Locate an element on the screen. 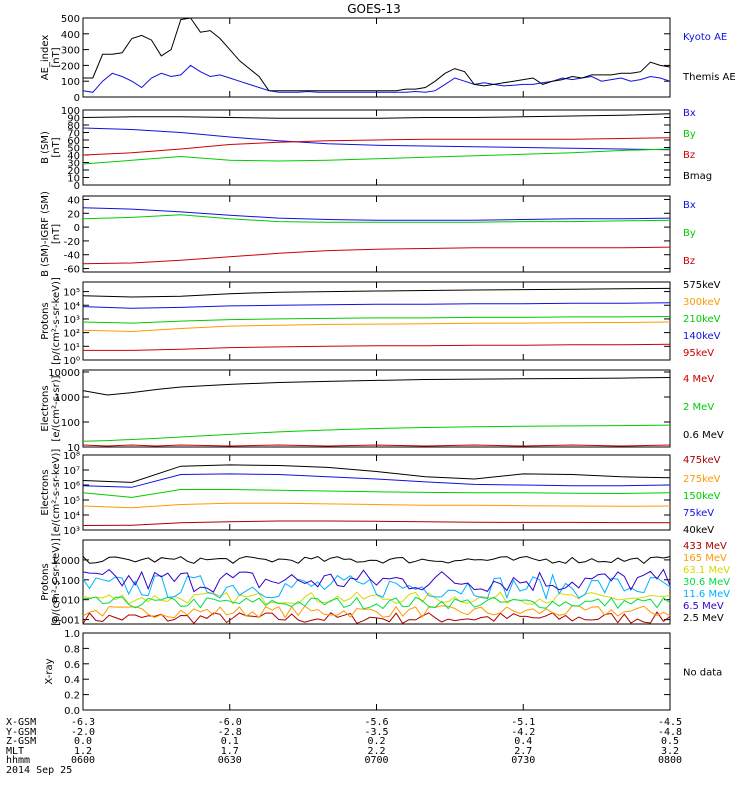 The width and height of the screenshot is (750, 800). panel-3: -60 -40 -20 0 20 40 B (SM)-IGRF (SM) [nT] Bx By Bz is located at coordinates (368, 234).